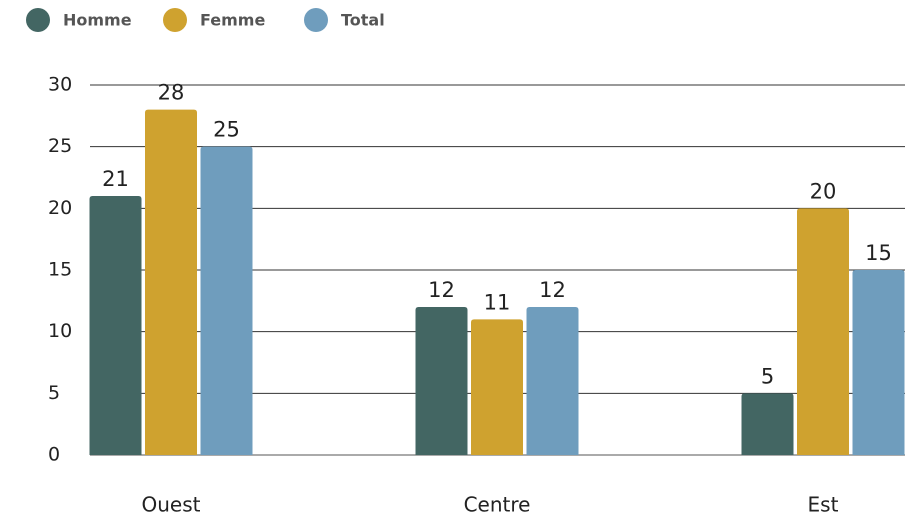  Describe the element at coordinates (497, 505) in the screenshot. I see `x-tick-label: Centre` at that location.